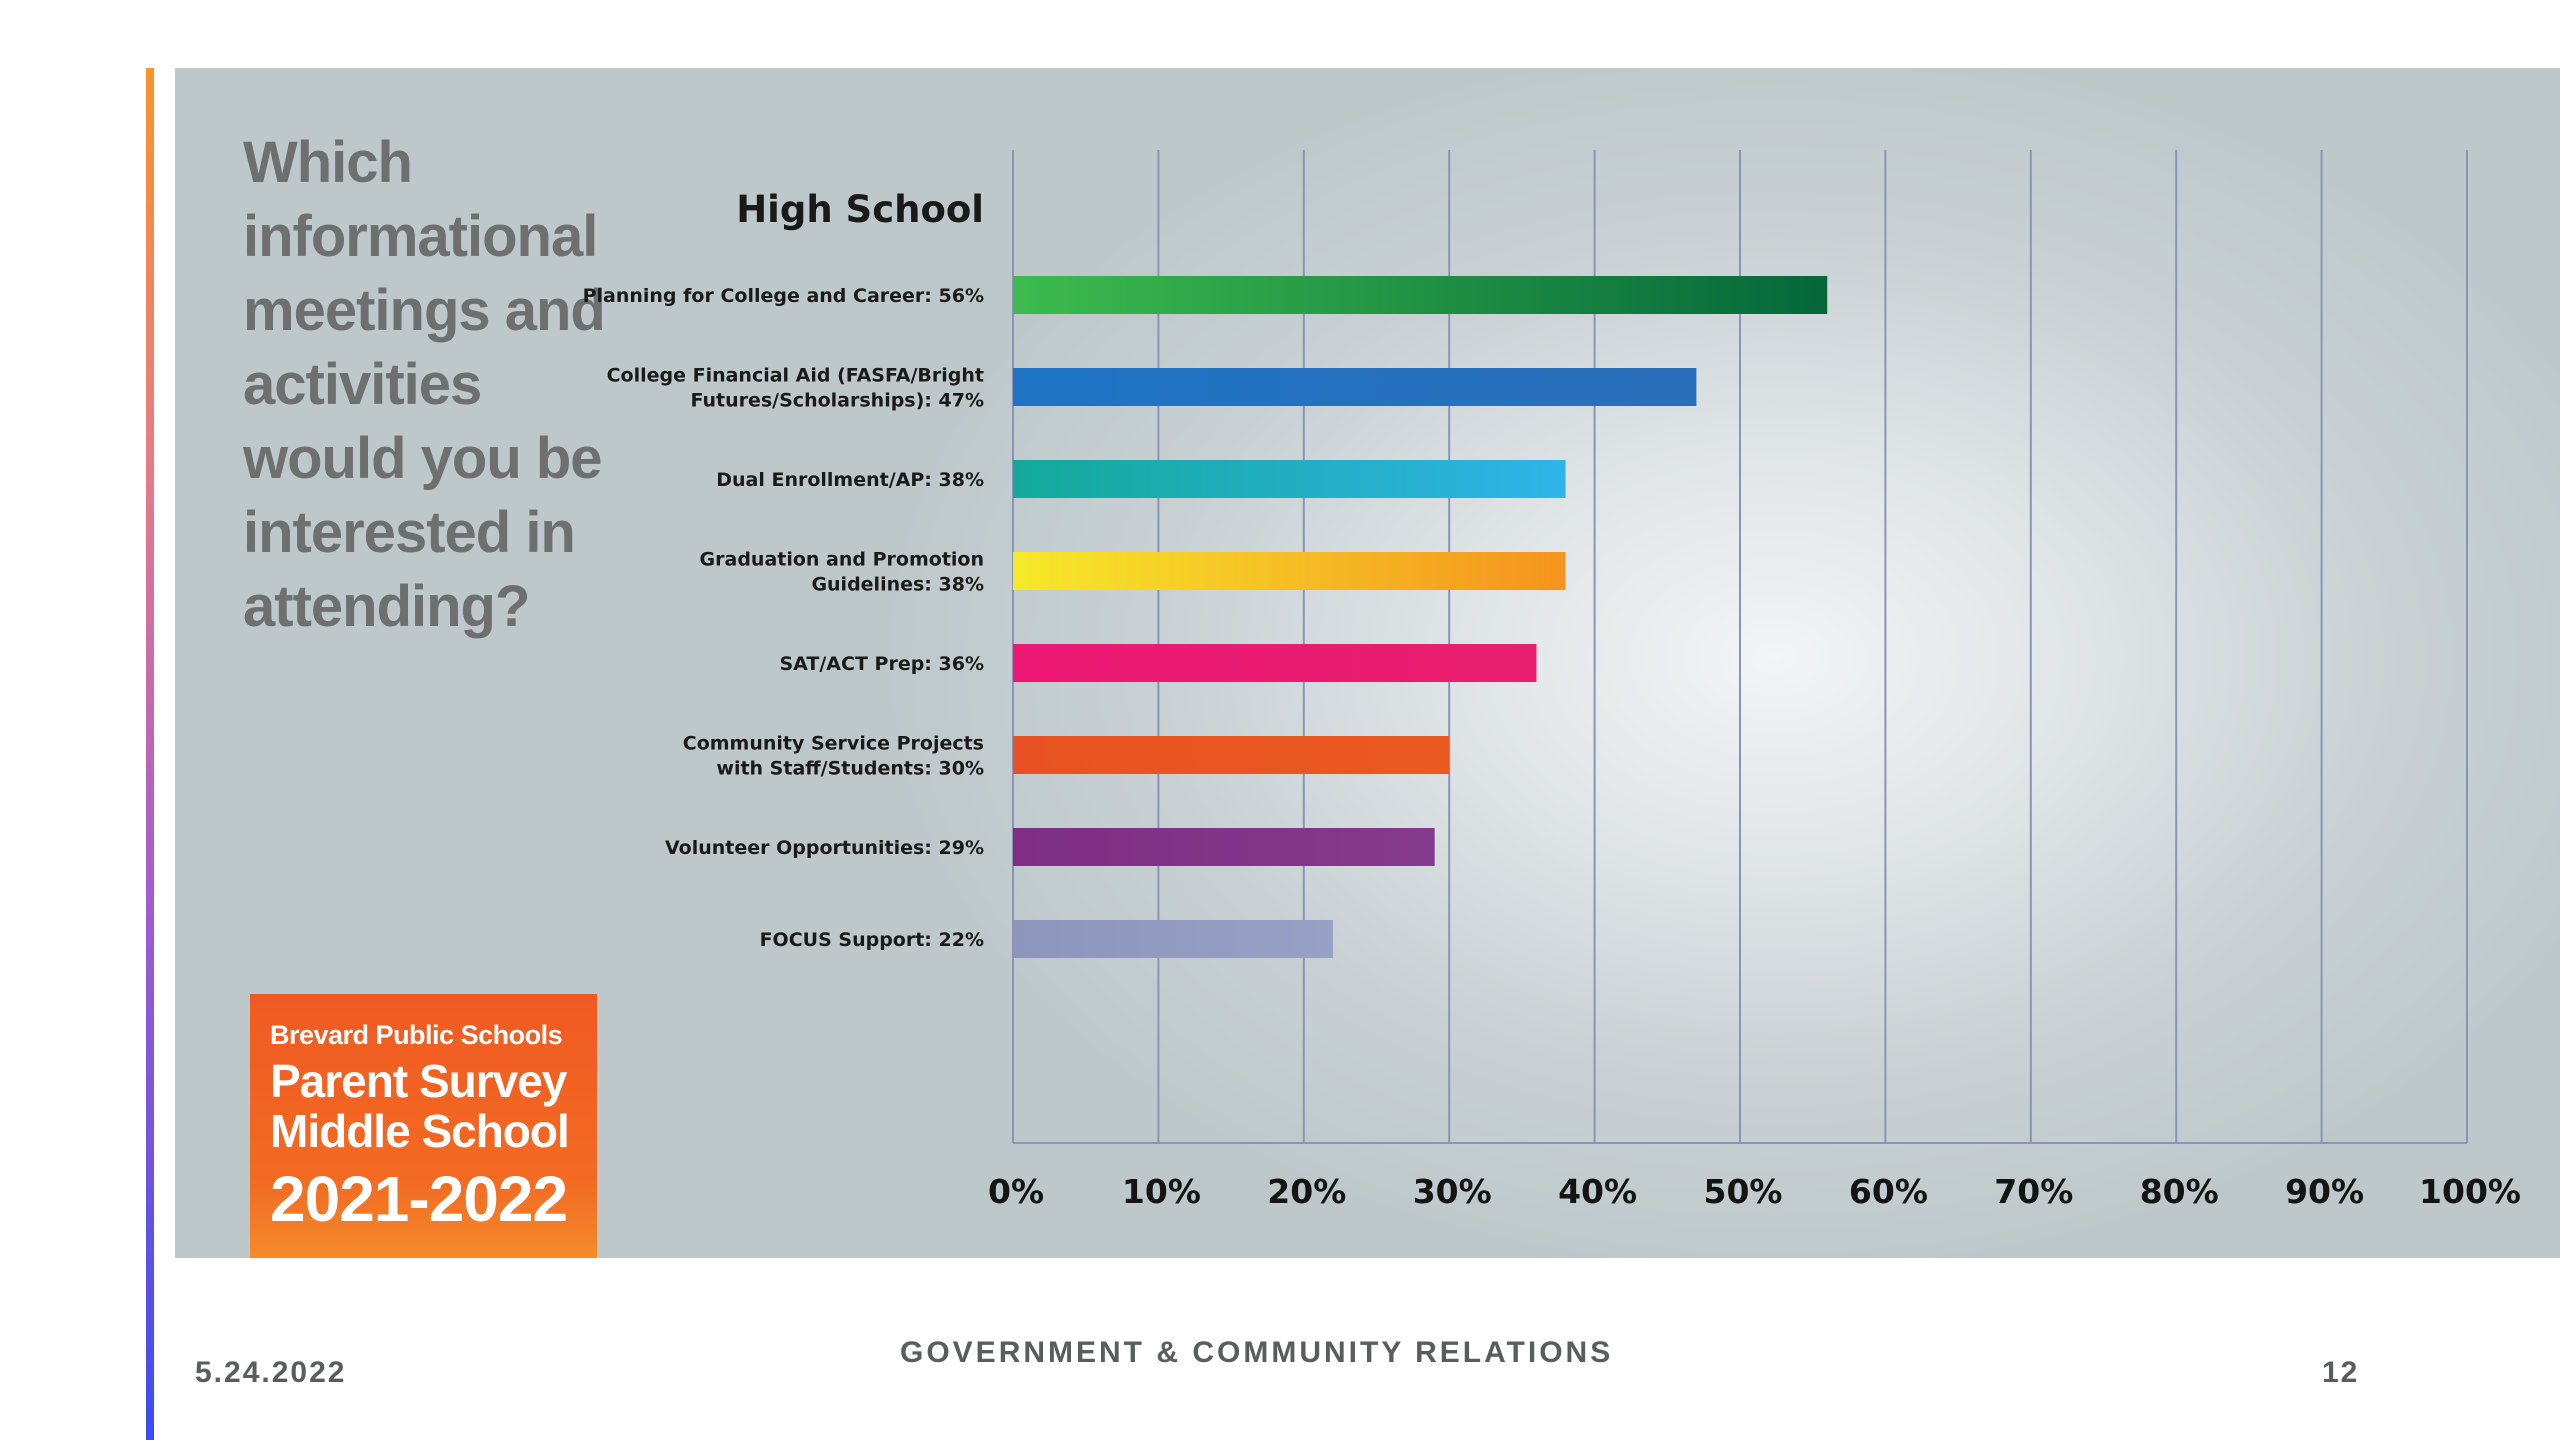 Image resolution: width=2560 pixels, height=1440 pixels. I want to click on category-label: SAT/ACT Prep: 36%, so click(881, 664).